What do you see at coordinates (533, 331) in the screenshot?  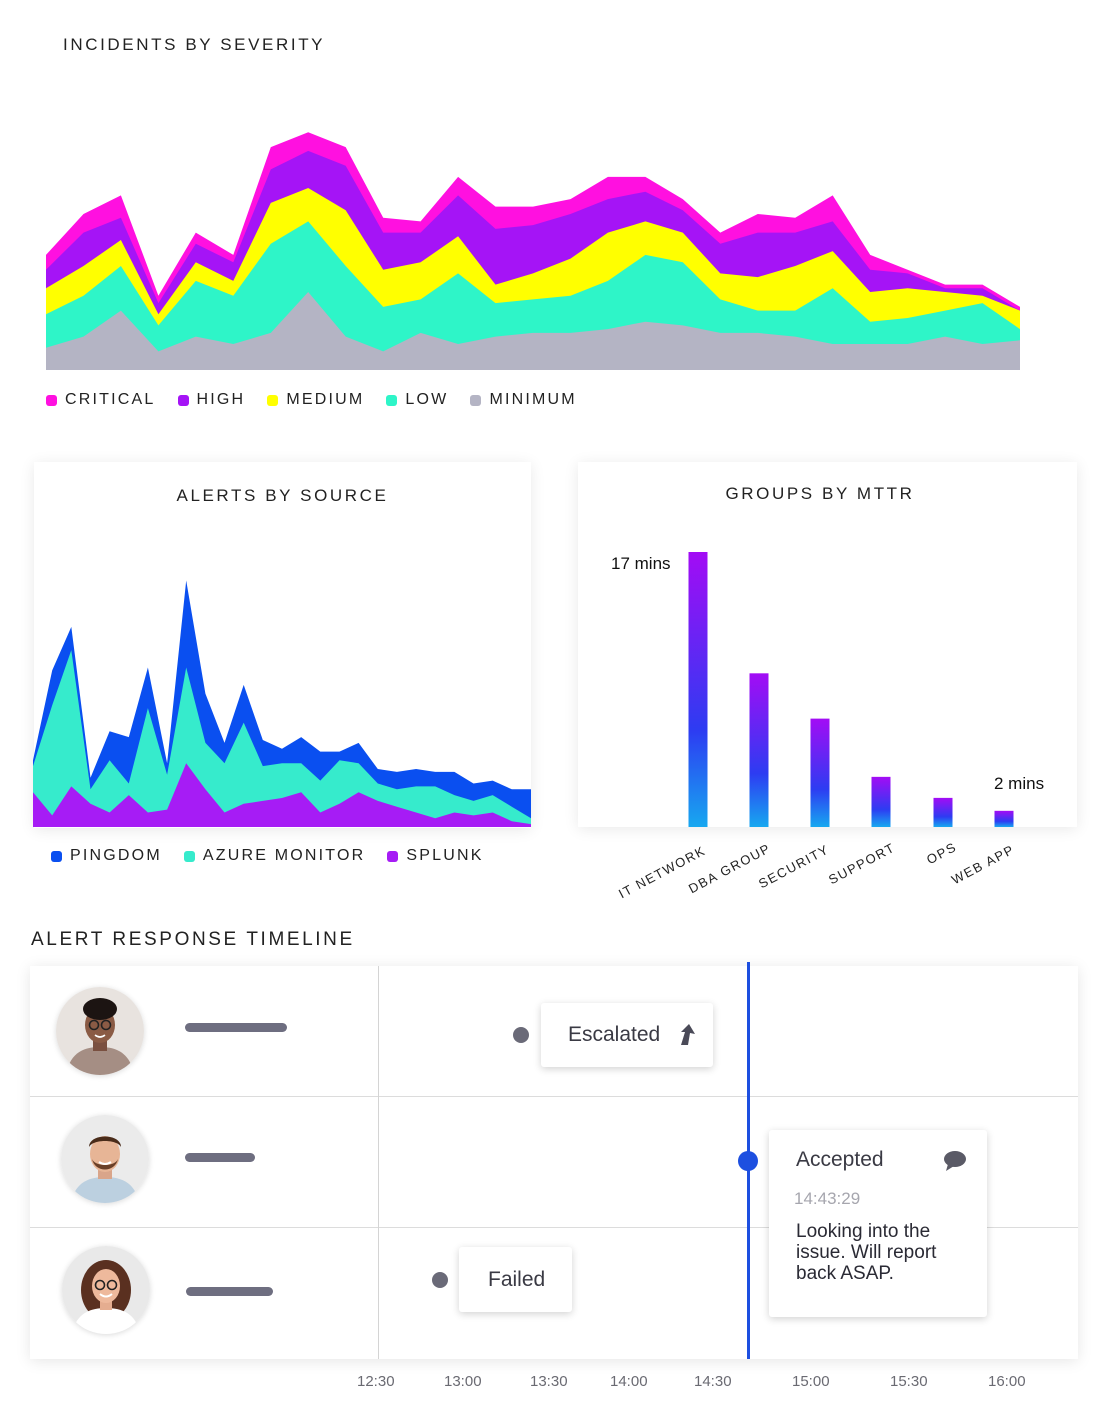 I see `area-series-minimum` at bounding box center [533, 331].